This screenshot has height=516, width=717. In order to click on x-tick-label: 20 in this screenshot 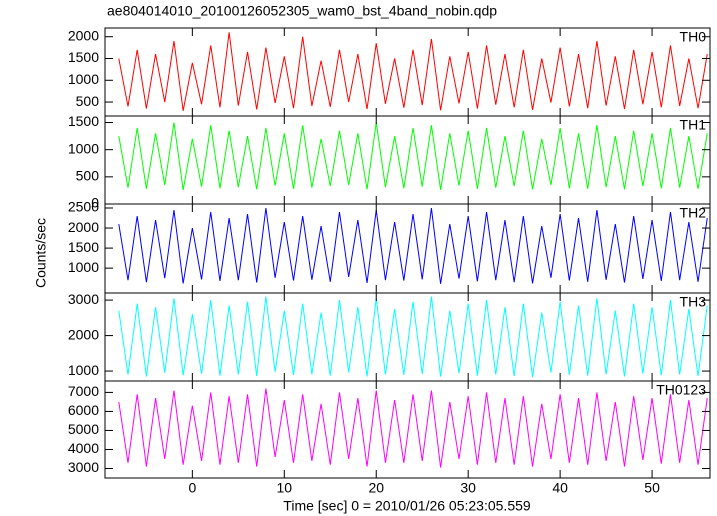, I will do `click(376, 488)`.